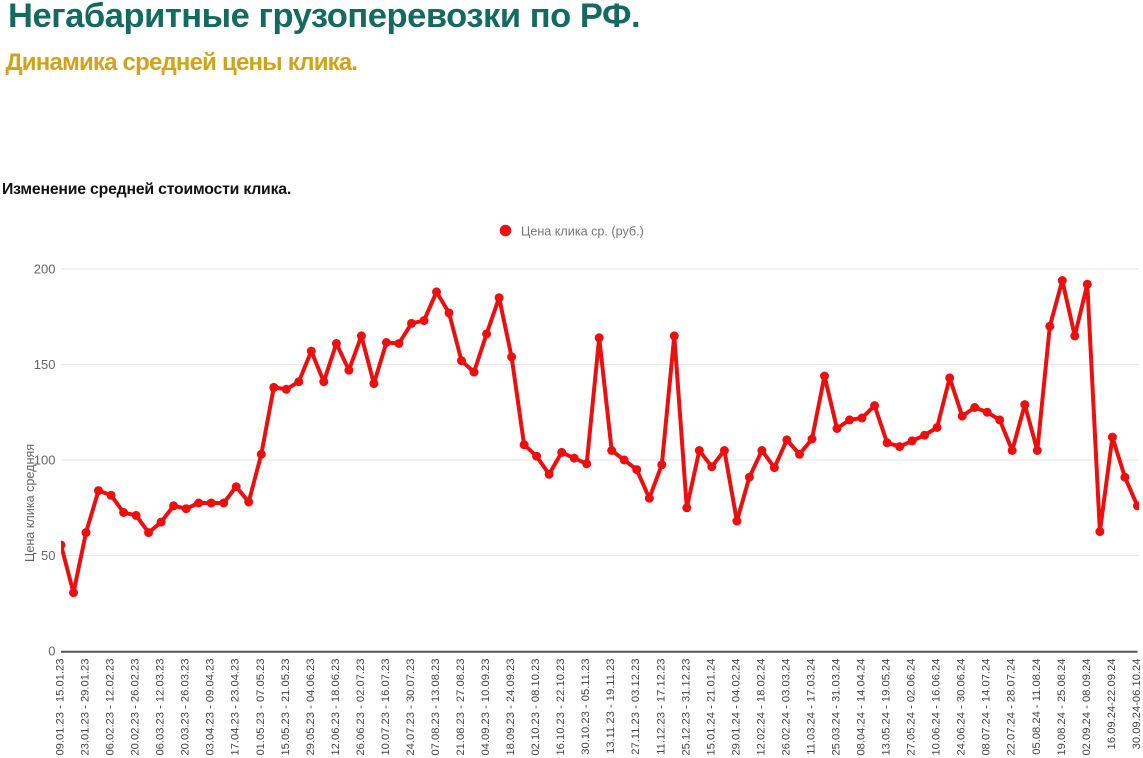  Describe the element at coordinates (436, 707) in the screenshot. I see `svg-text: 07.08.23 - 13.08.23` at that location.